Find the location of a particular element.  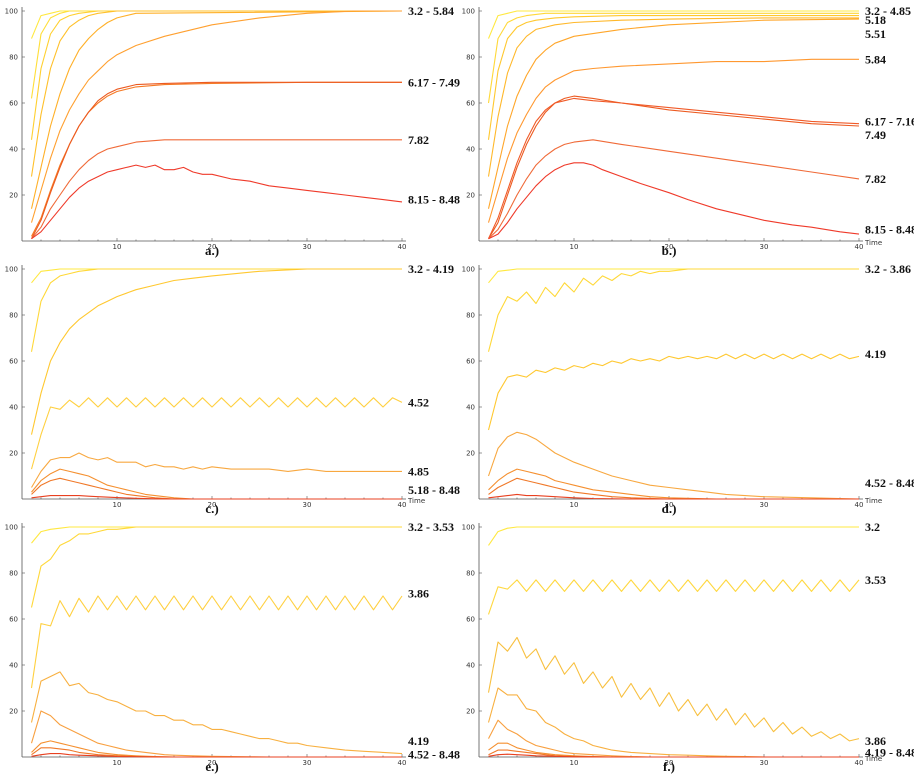

curve-label: 7.49 is located at coordinates (875, 135).